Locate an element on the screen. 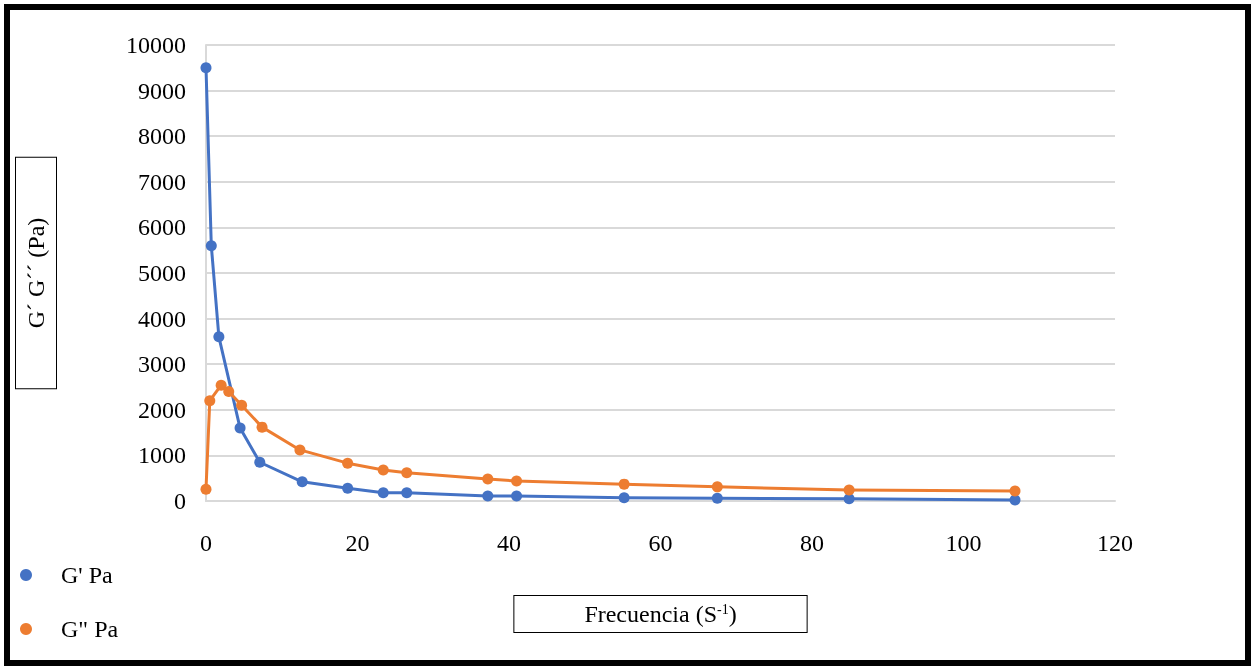  x-tick-label: 40 is located at coordinates (509, 543).